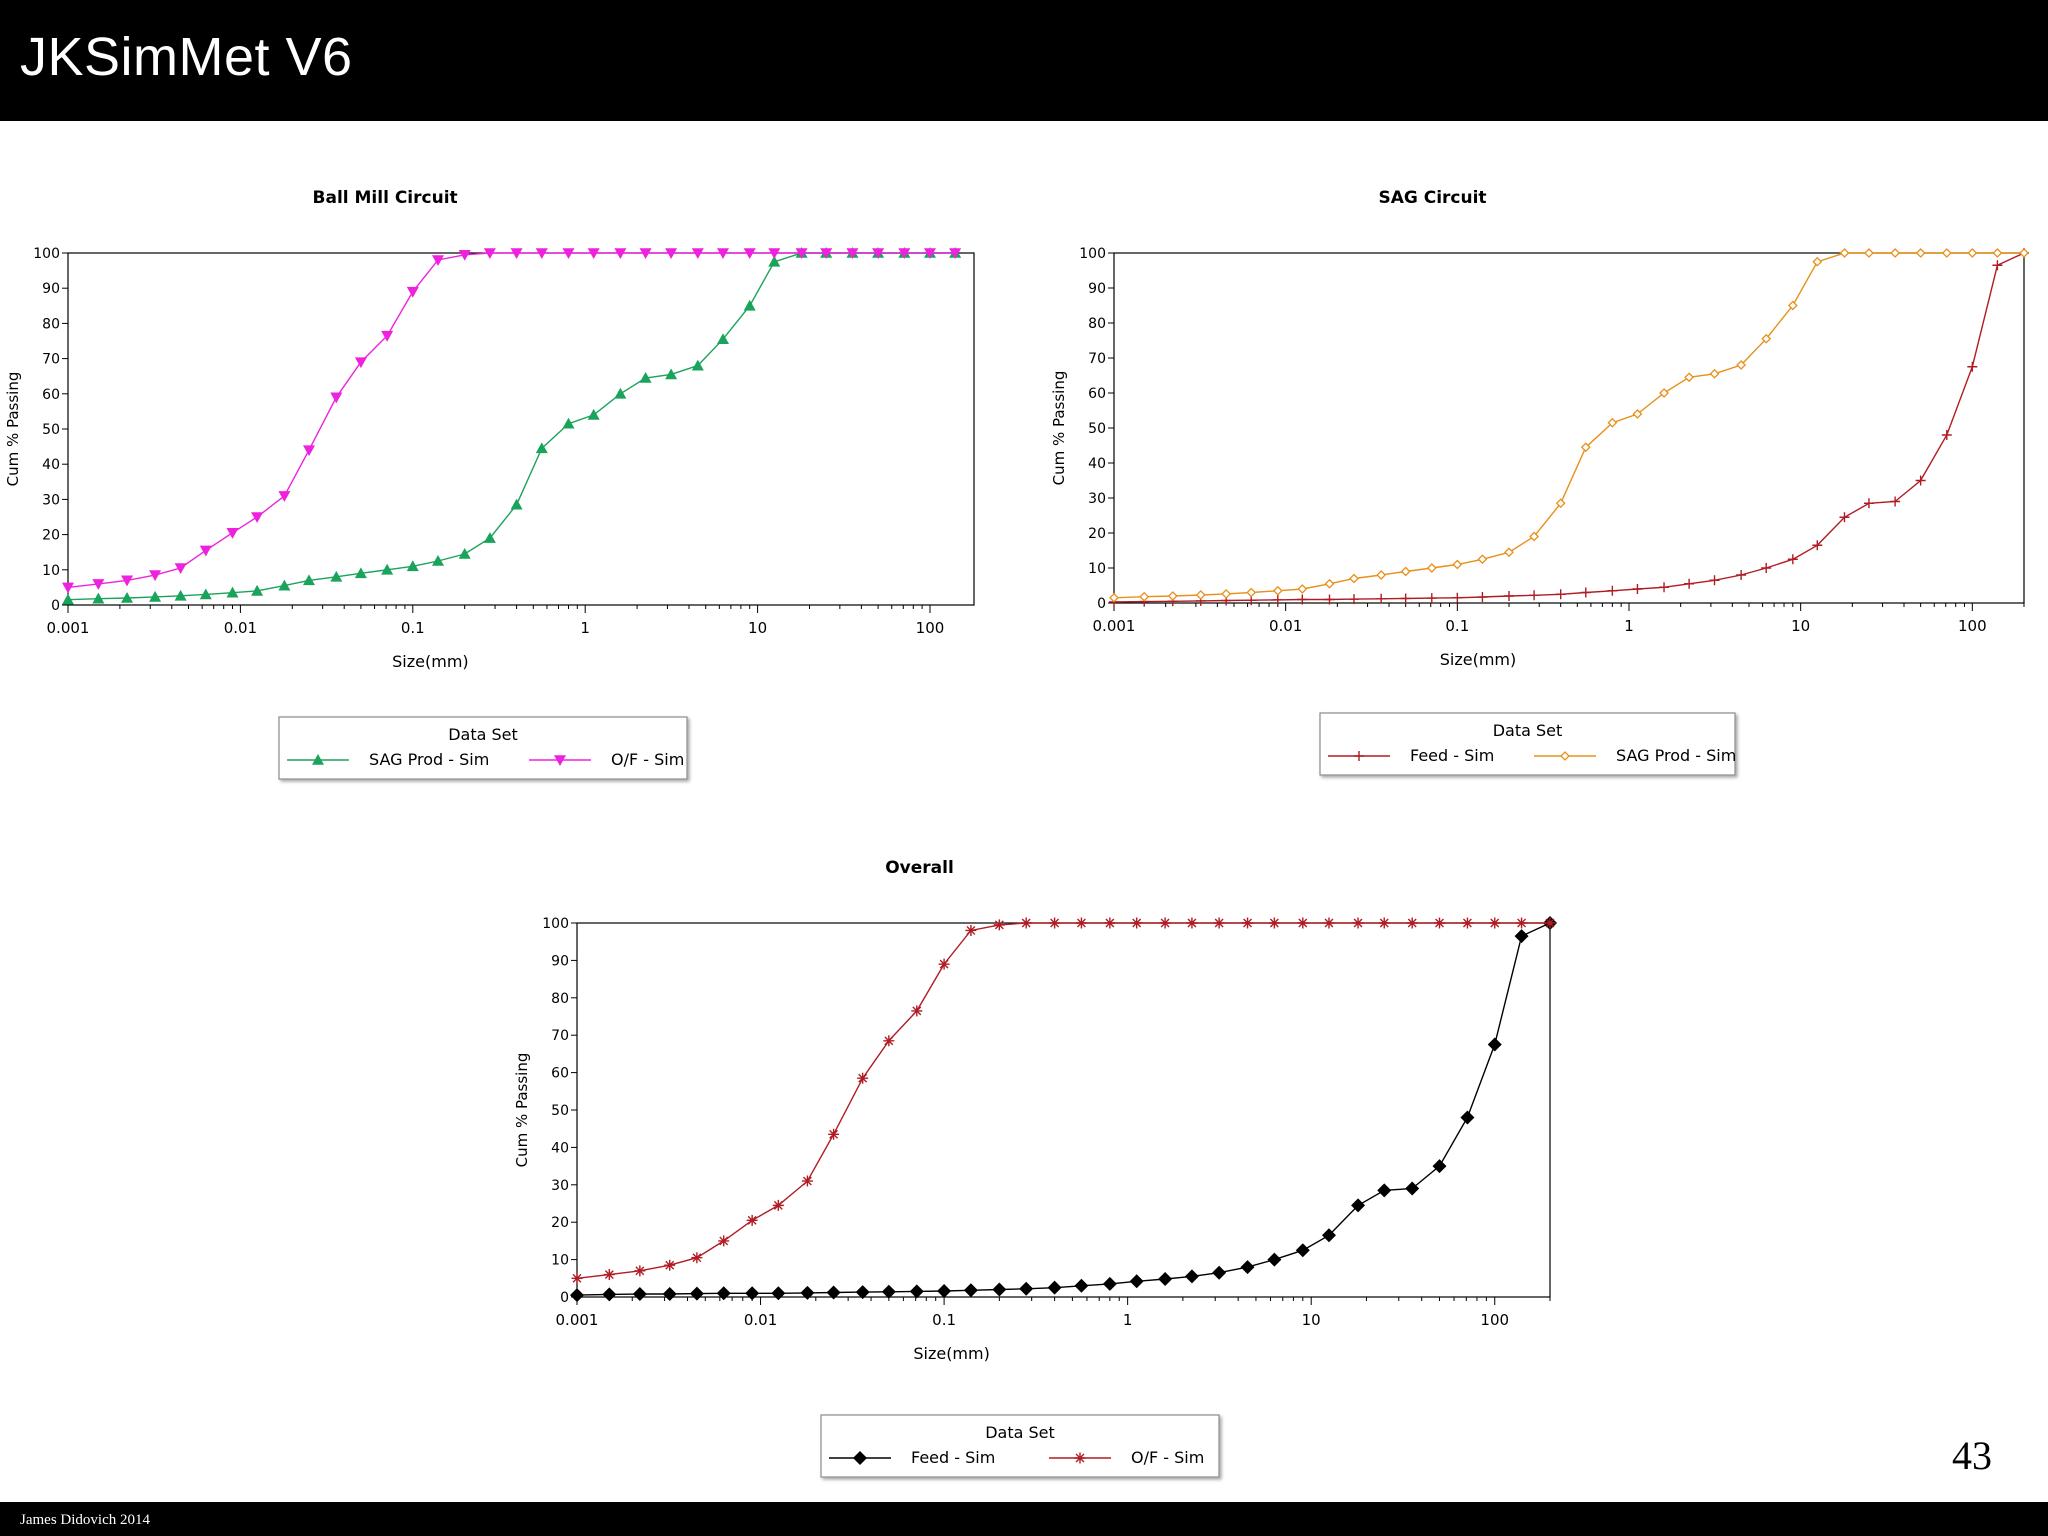  I want to click on y-tick-label: 10, so click(560, 1261).